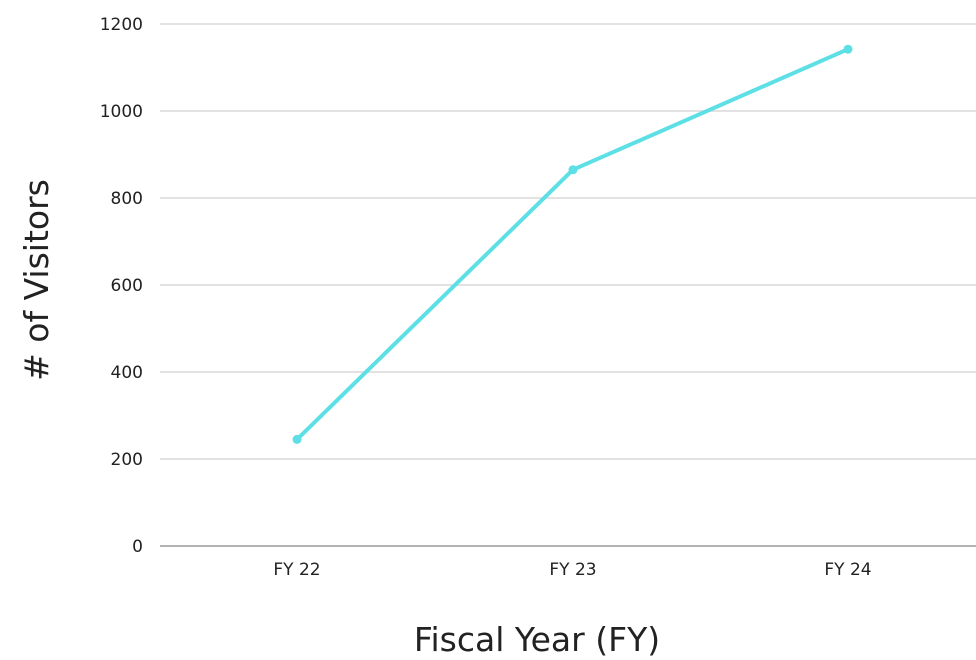  Describe the element at coordinates (127, 286) in the screenshot. I see `y-tick-label: 600` at that location.